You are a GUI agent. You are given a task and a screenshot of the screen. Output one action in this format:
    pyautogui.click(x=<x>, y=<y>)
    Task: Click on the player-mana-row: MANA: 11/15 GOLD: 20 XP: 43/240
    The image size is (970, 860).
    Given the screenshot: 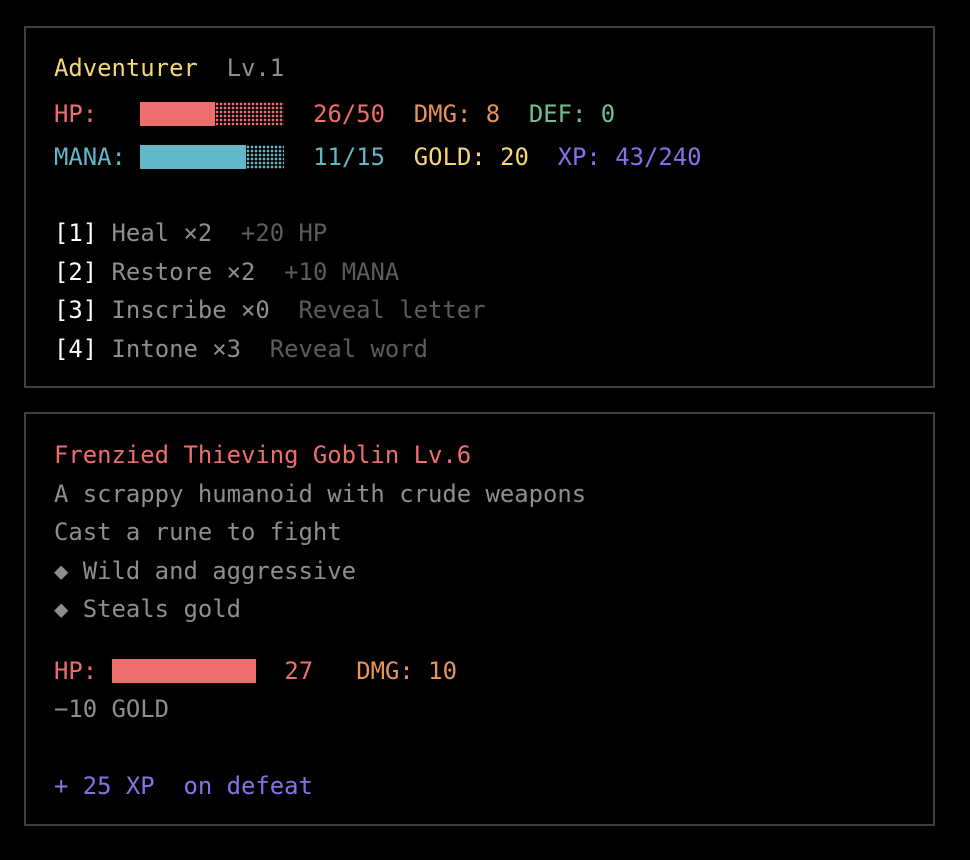 What is the action you would take?
    pyautogui.click(x=378, y=157)
    